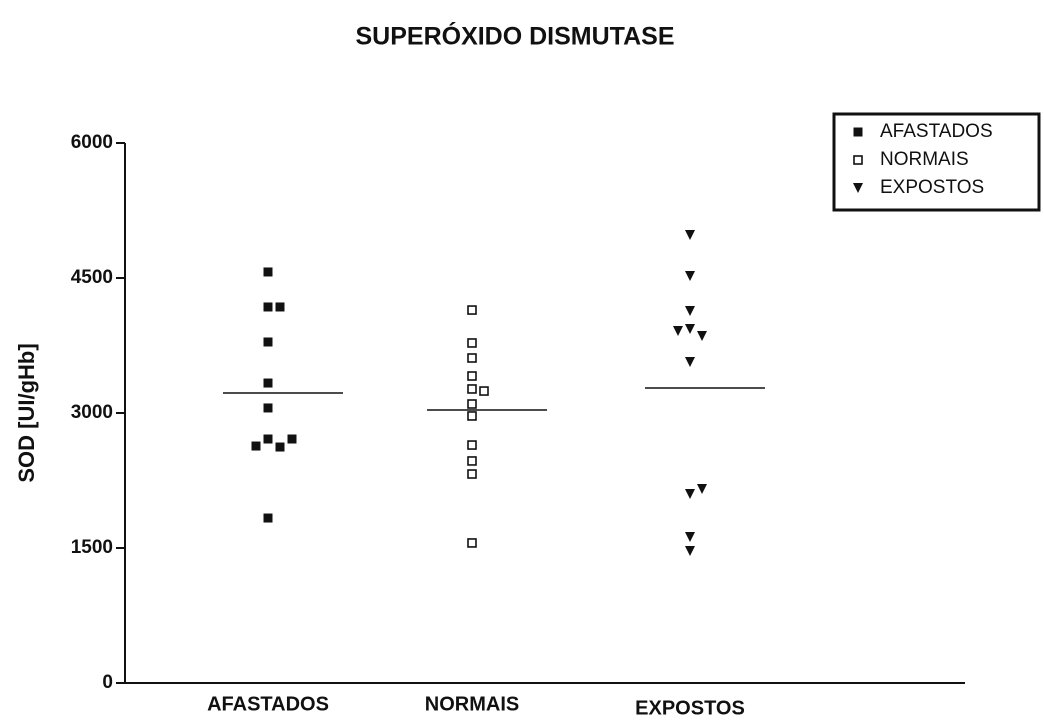 The width and height of the screenshot is (1044, 720). What do you see at coordinates (268, 704) in the screenshot?
I see `x-tick-label: AFASTADOS` at bounding box center [268, 704].